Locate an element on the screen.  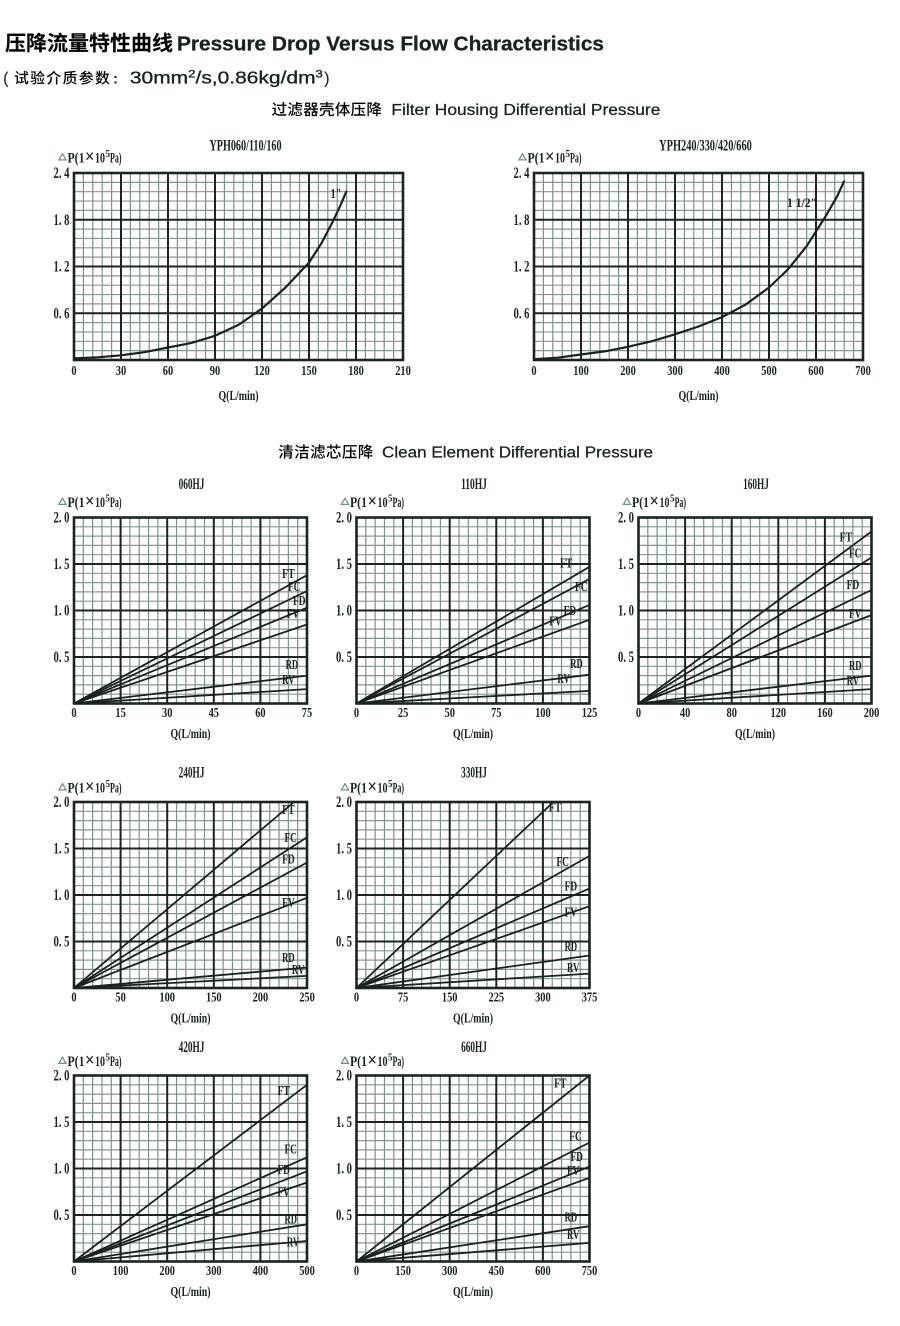
svg-text: 160 is located at coordinates (825, 713).